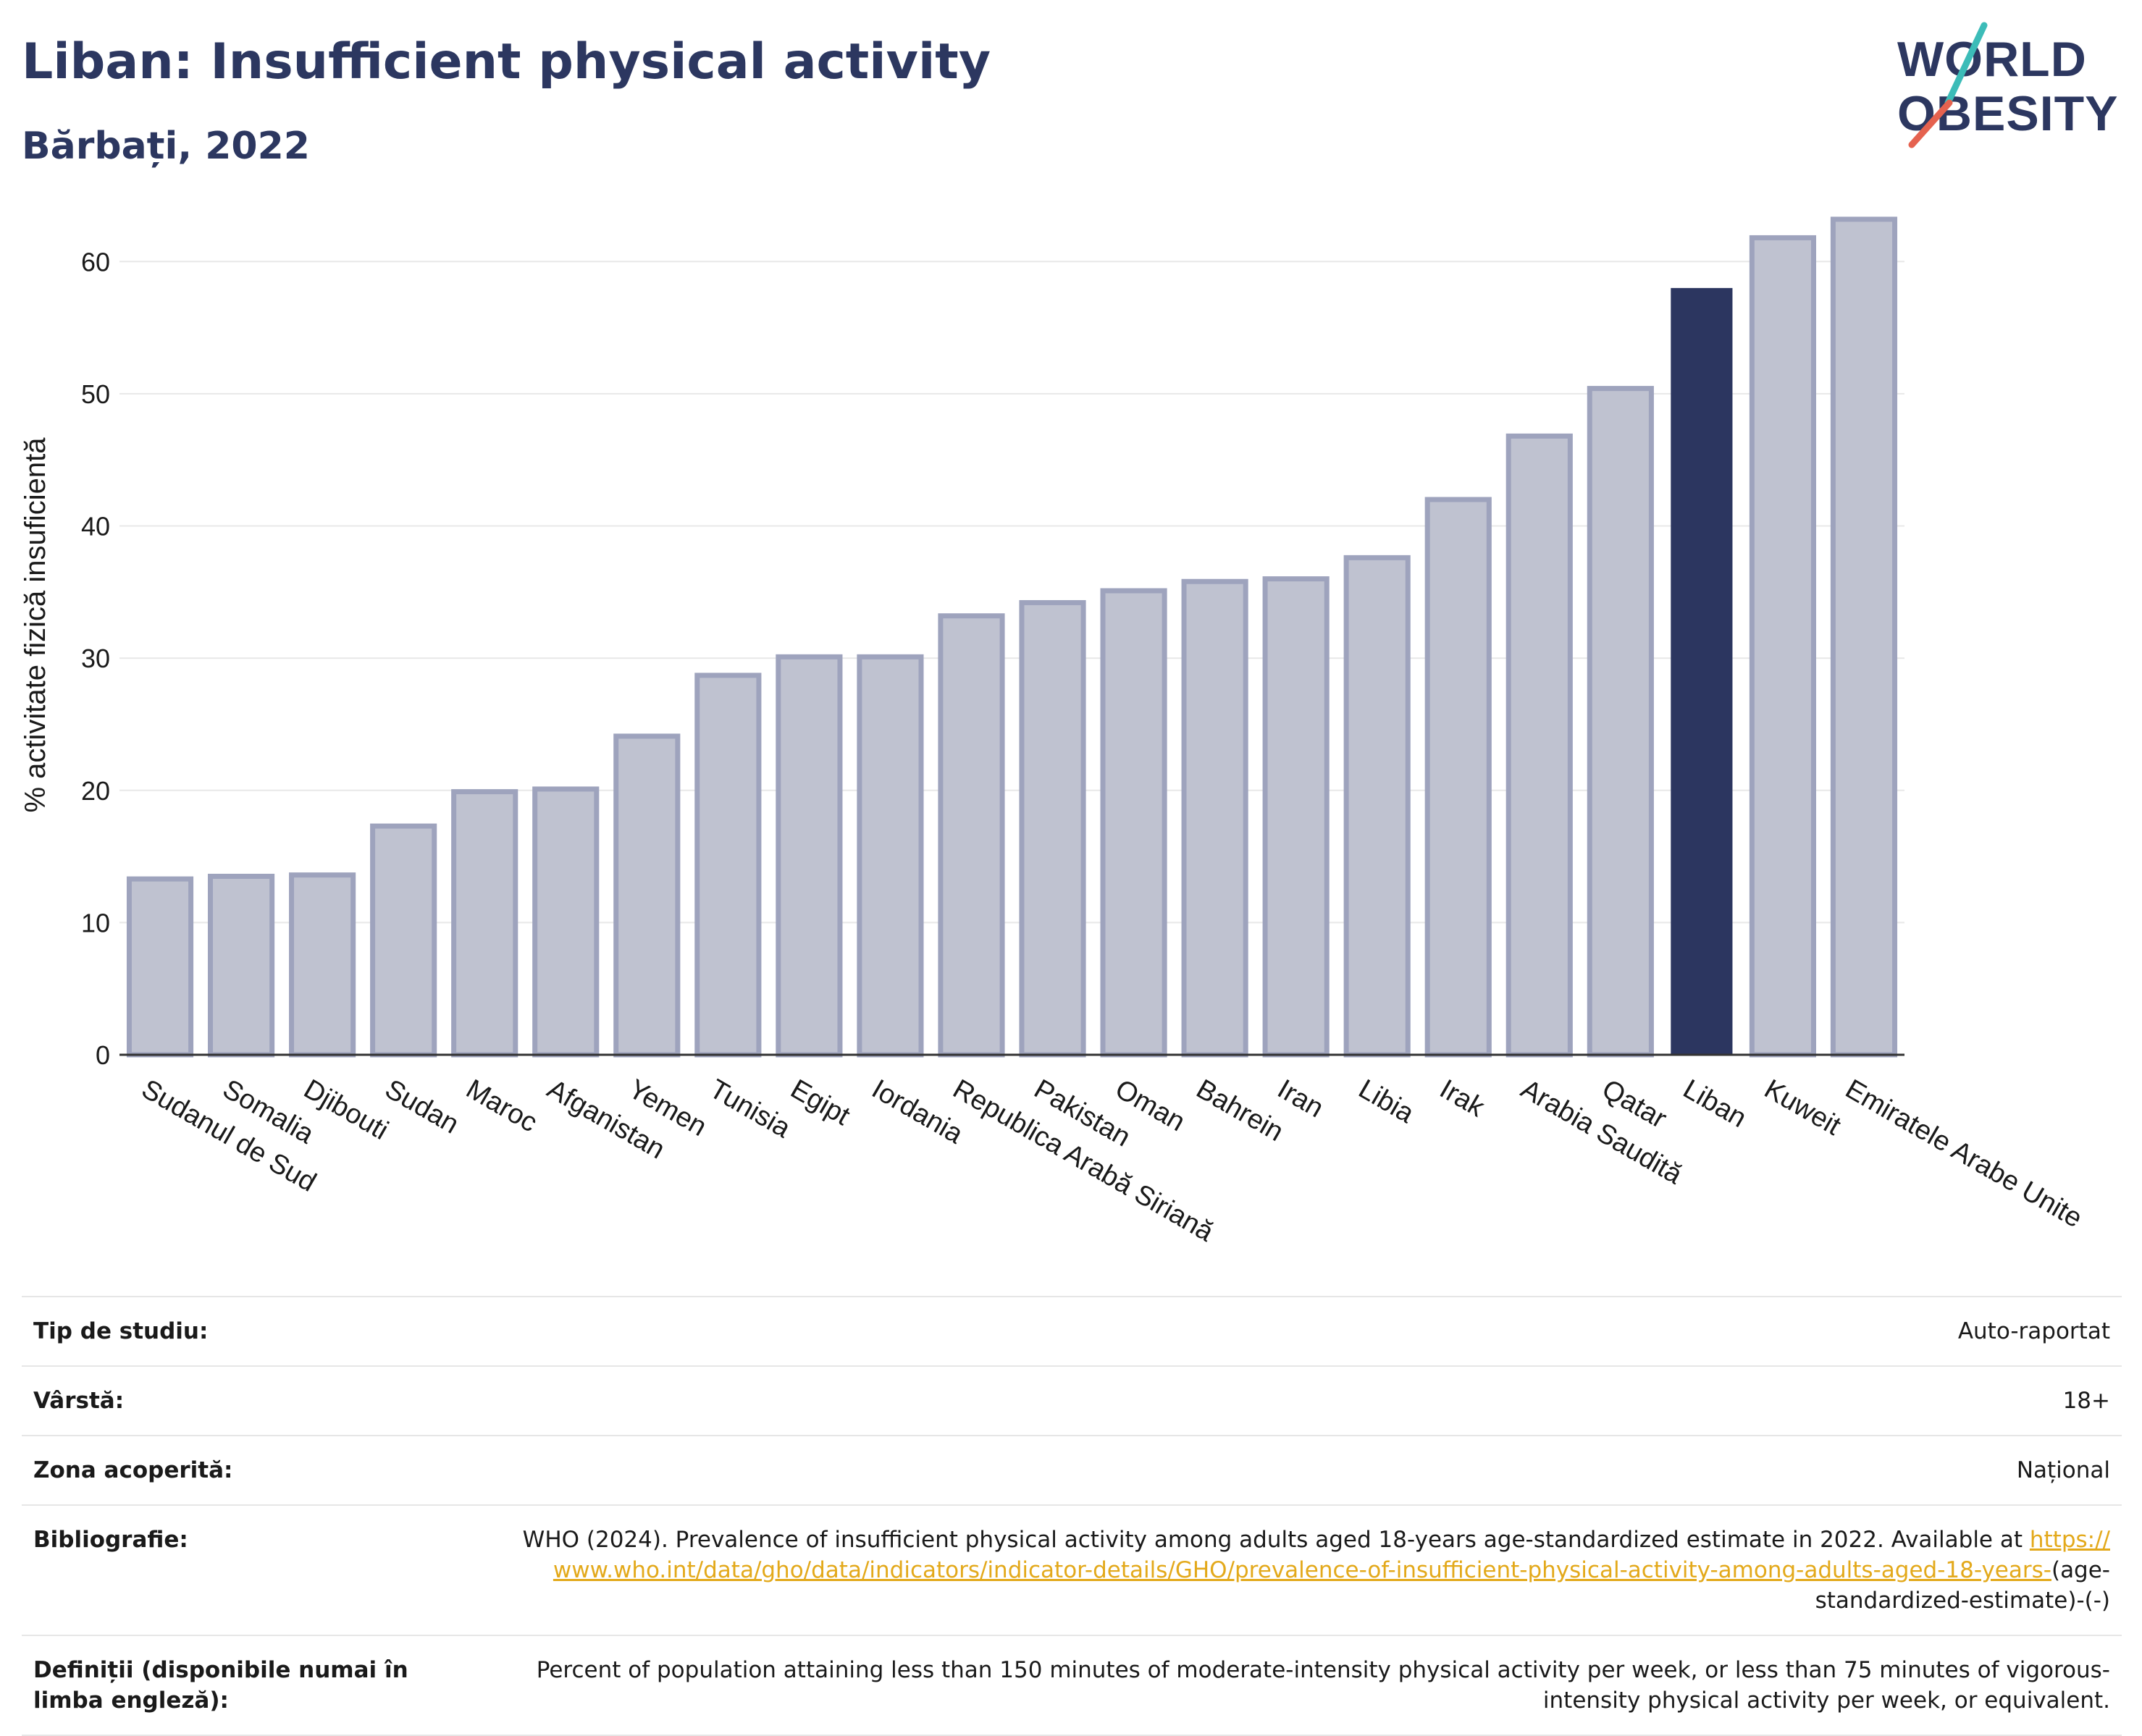 The height and width of the screenshot is (1736, 2142). What do you see at coordinates (1962, 1585) in the screenshot?
I see `bibliography-suffix: (age-standardized-estimate)-(-)` at bounding box center [1962, 1585].